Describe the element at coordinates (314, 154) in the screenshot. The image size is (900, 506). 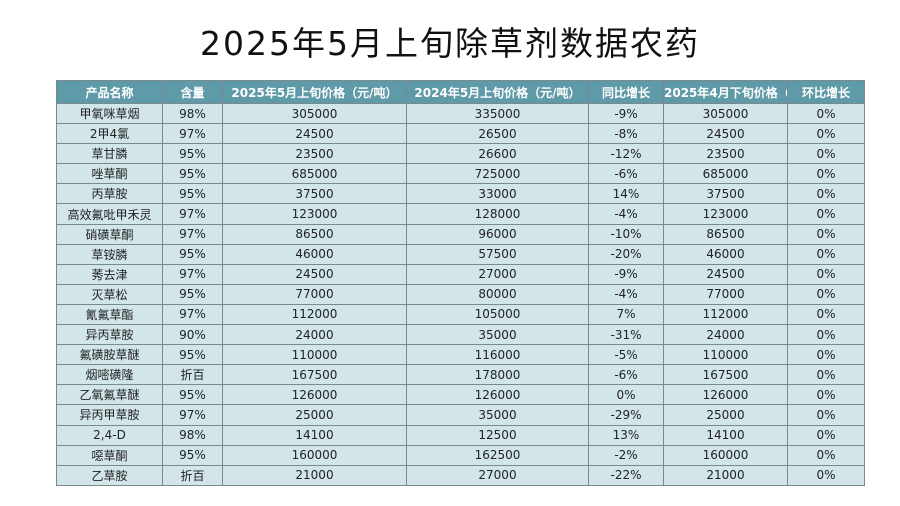
I see `cell-price-2025-may-early: 23500` at that location.